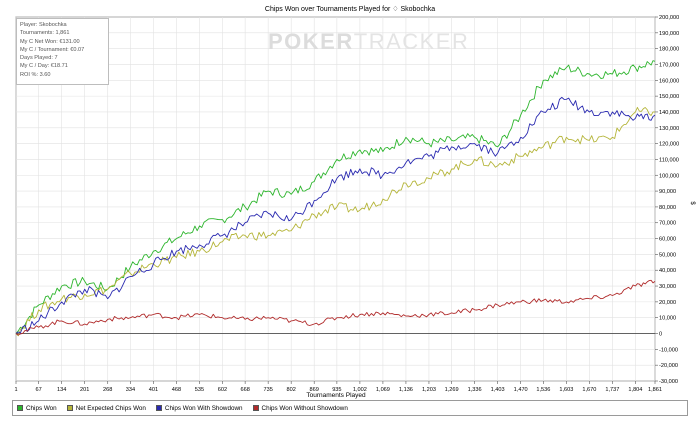 This screenshot has width=700, height=424. I want to click on x-tick-label: 802, so click(291, 390).